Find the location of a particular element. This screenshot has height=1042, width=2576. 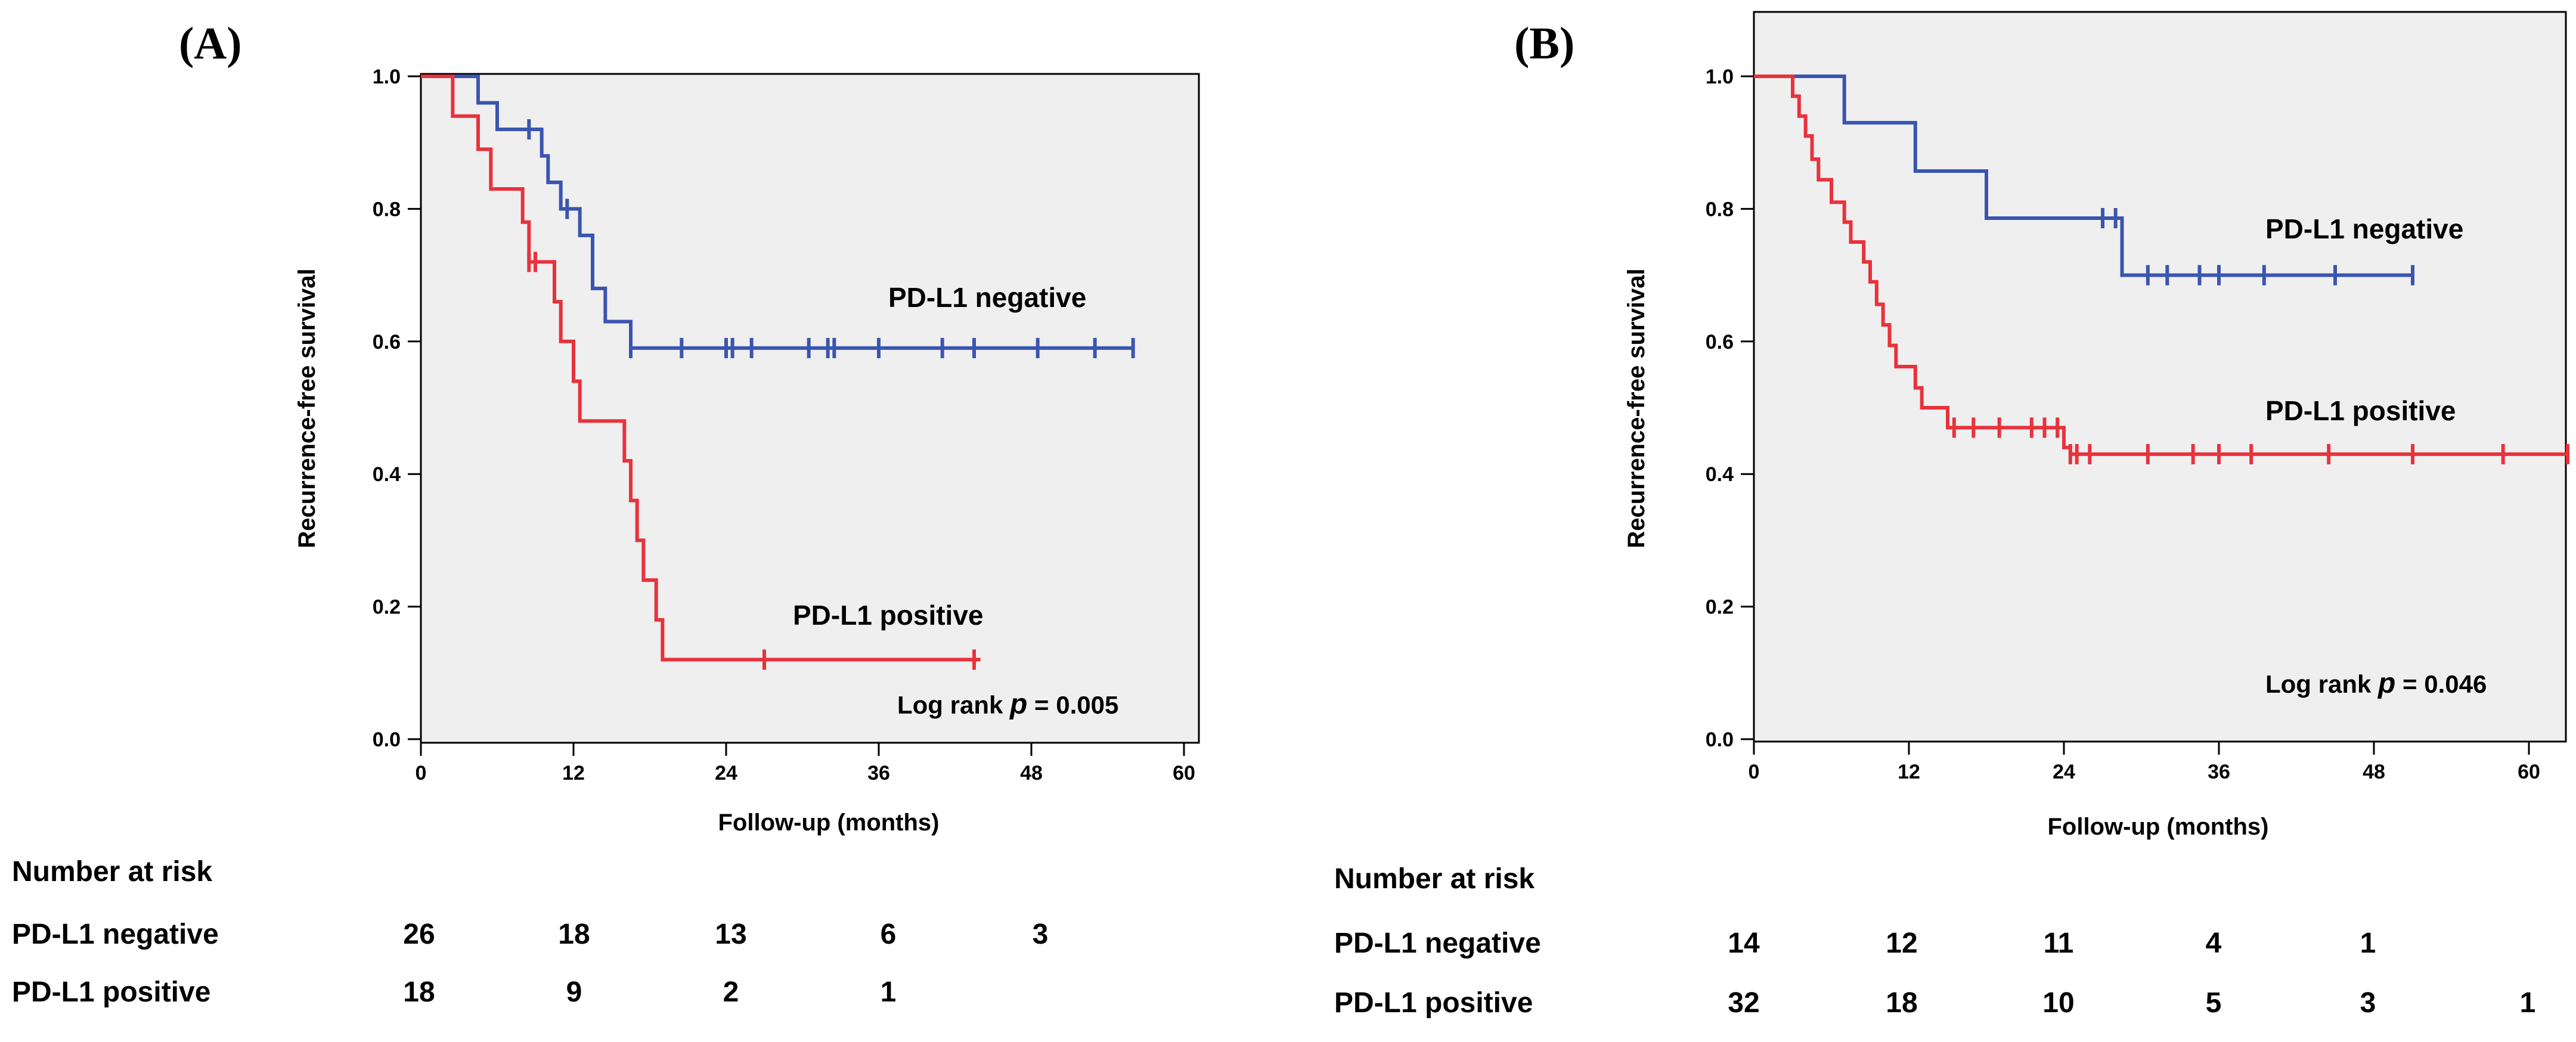

panel-b-y-tick-label: 0.6 is located at coordinates (1720, 342).